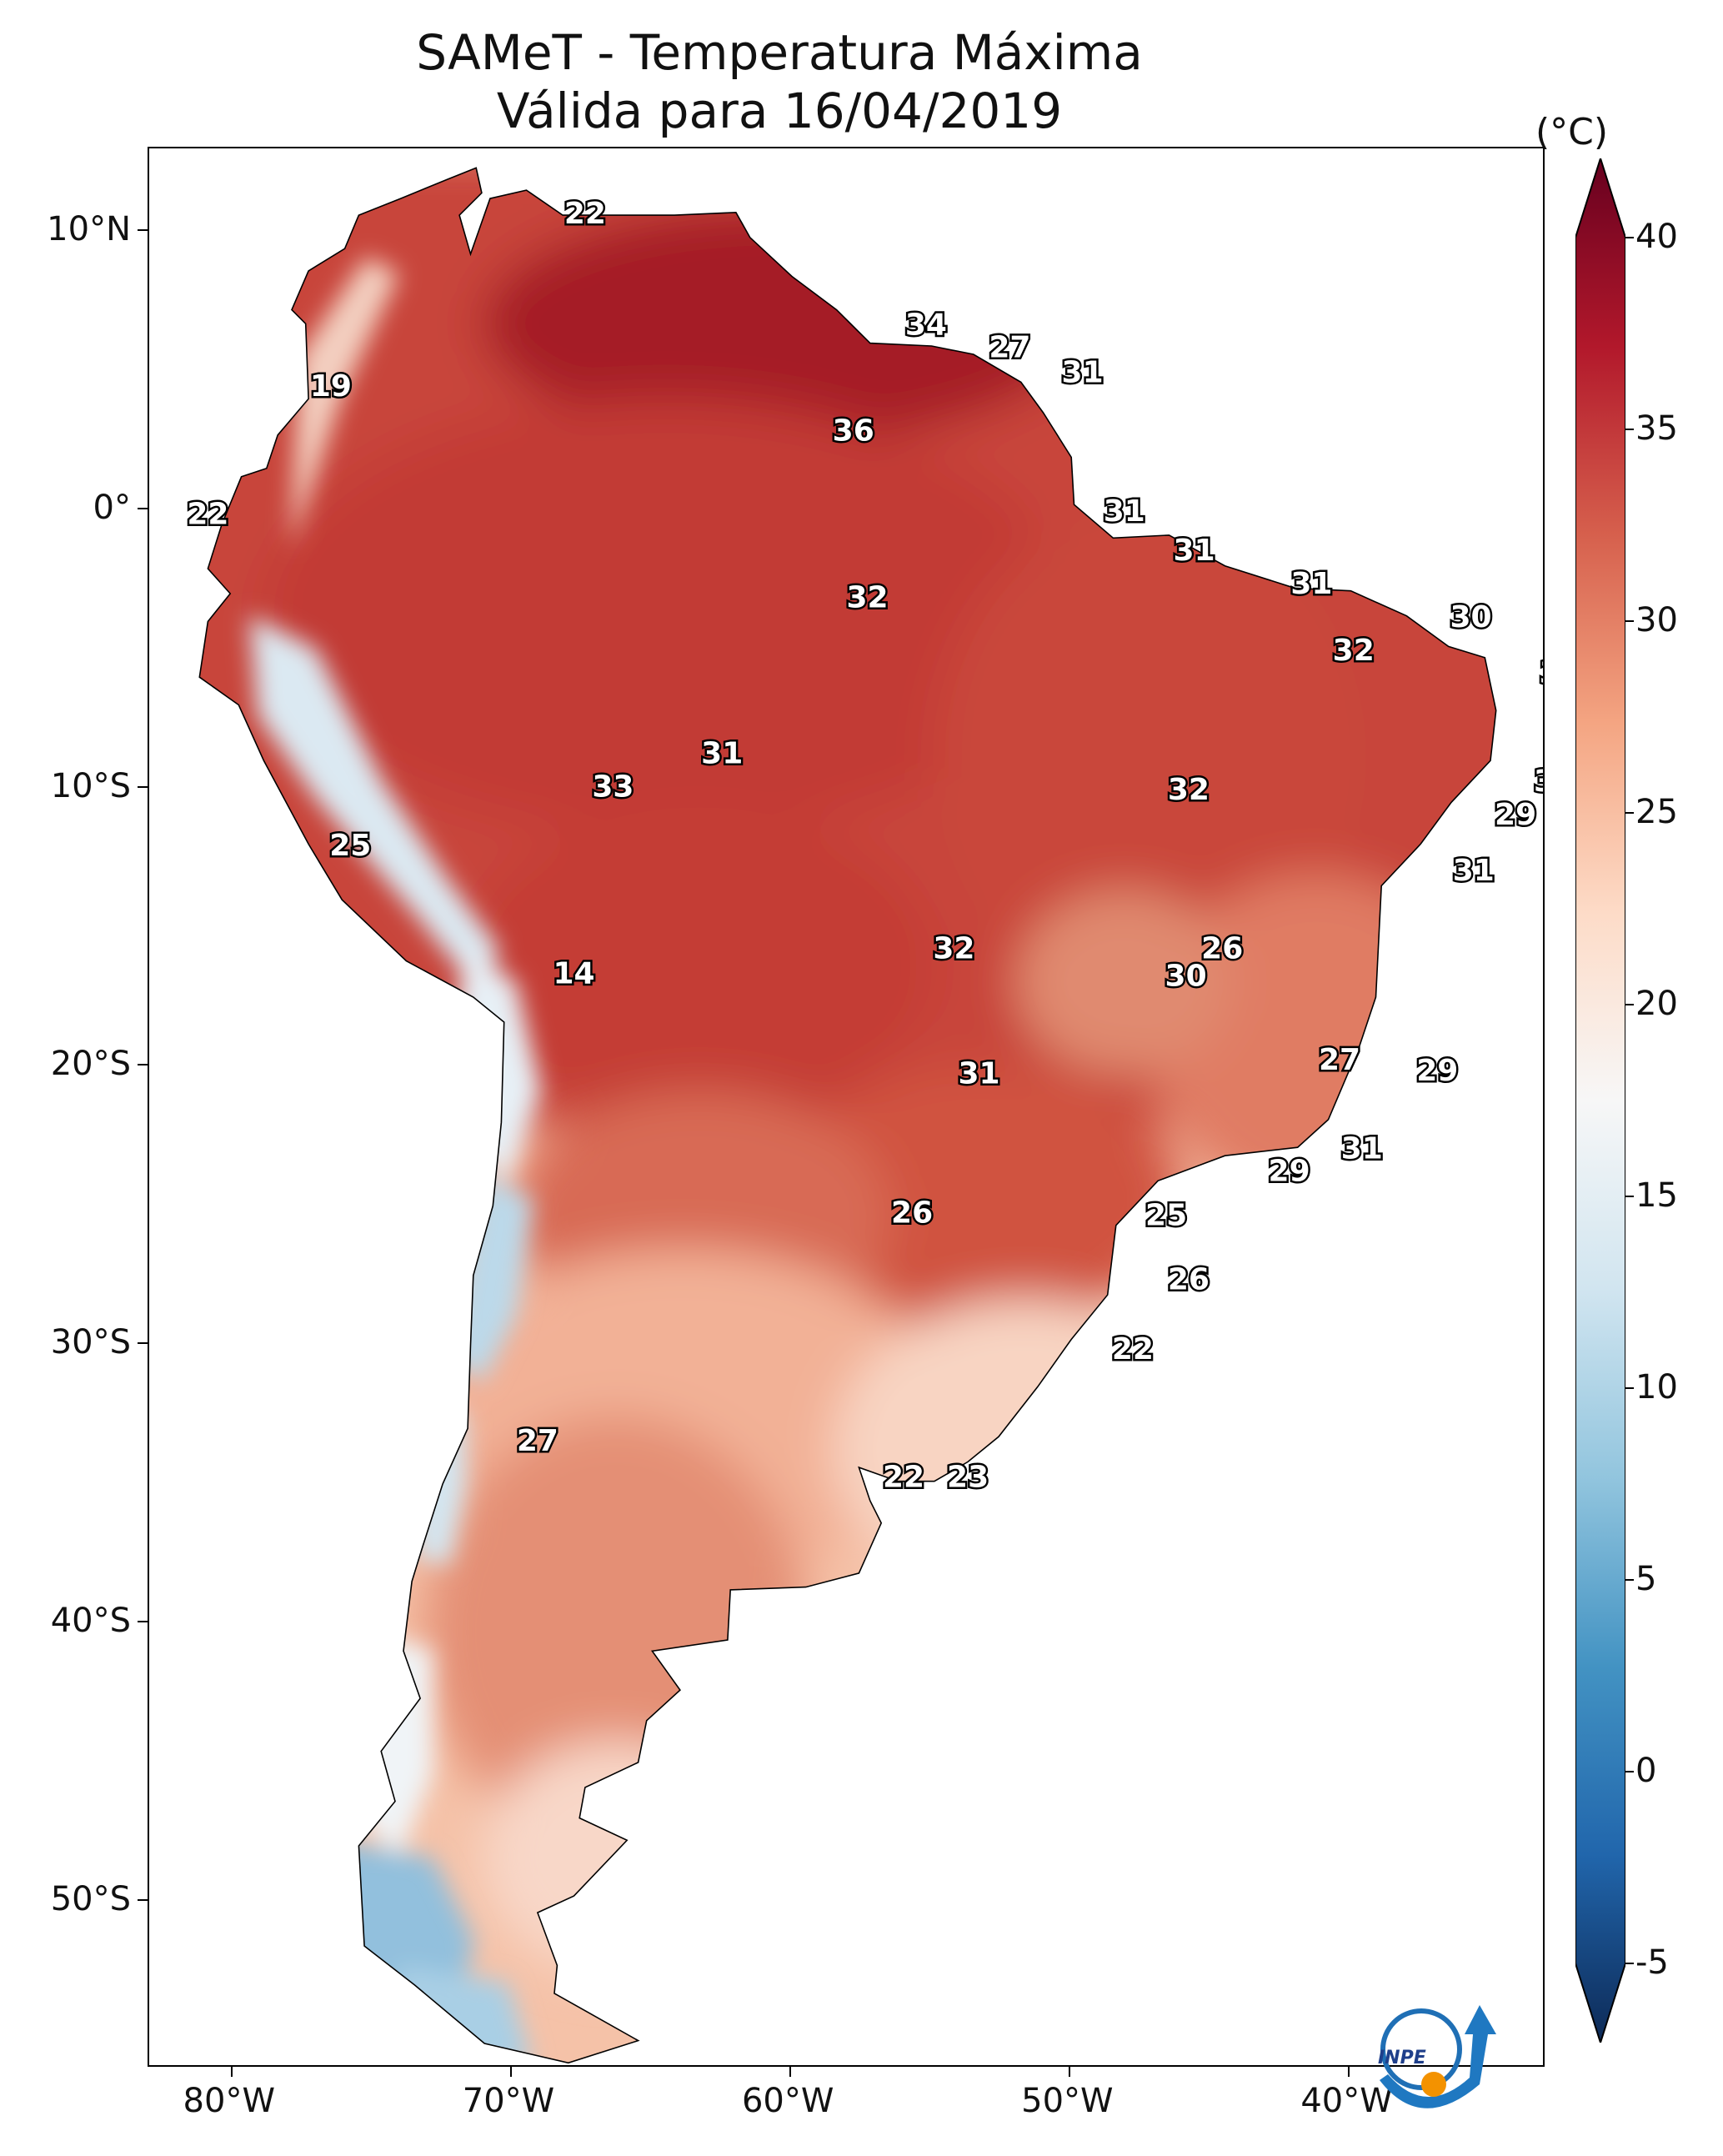 The width and height of the screenshot is (1723, 2156). Describe the element at coordinates (1657, 237) in the screenshot. I see `colorbar-tick-label: 40` at that location.